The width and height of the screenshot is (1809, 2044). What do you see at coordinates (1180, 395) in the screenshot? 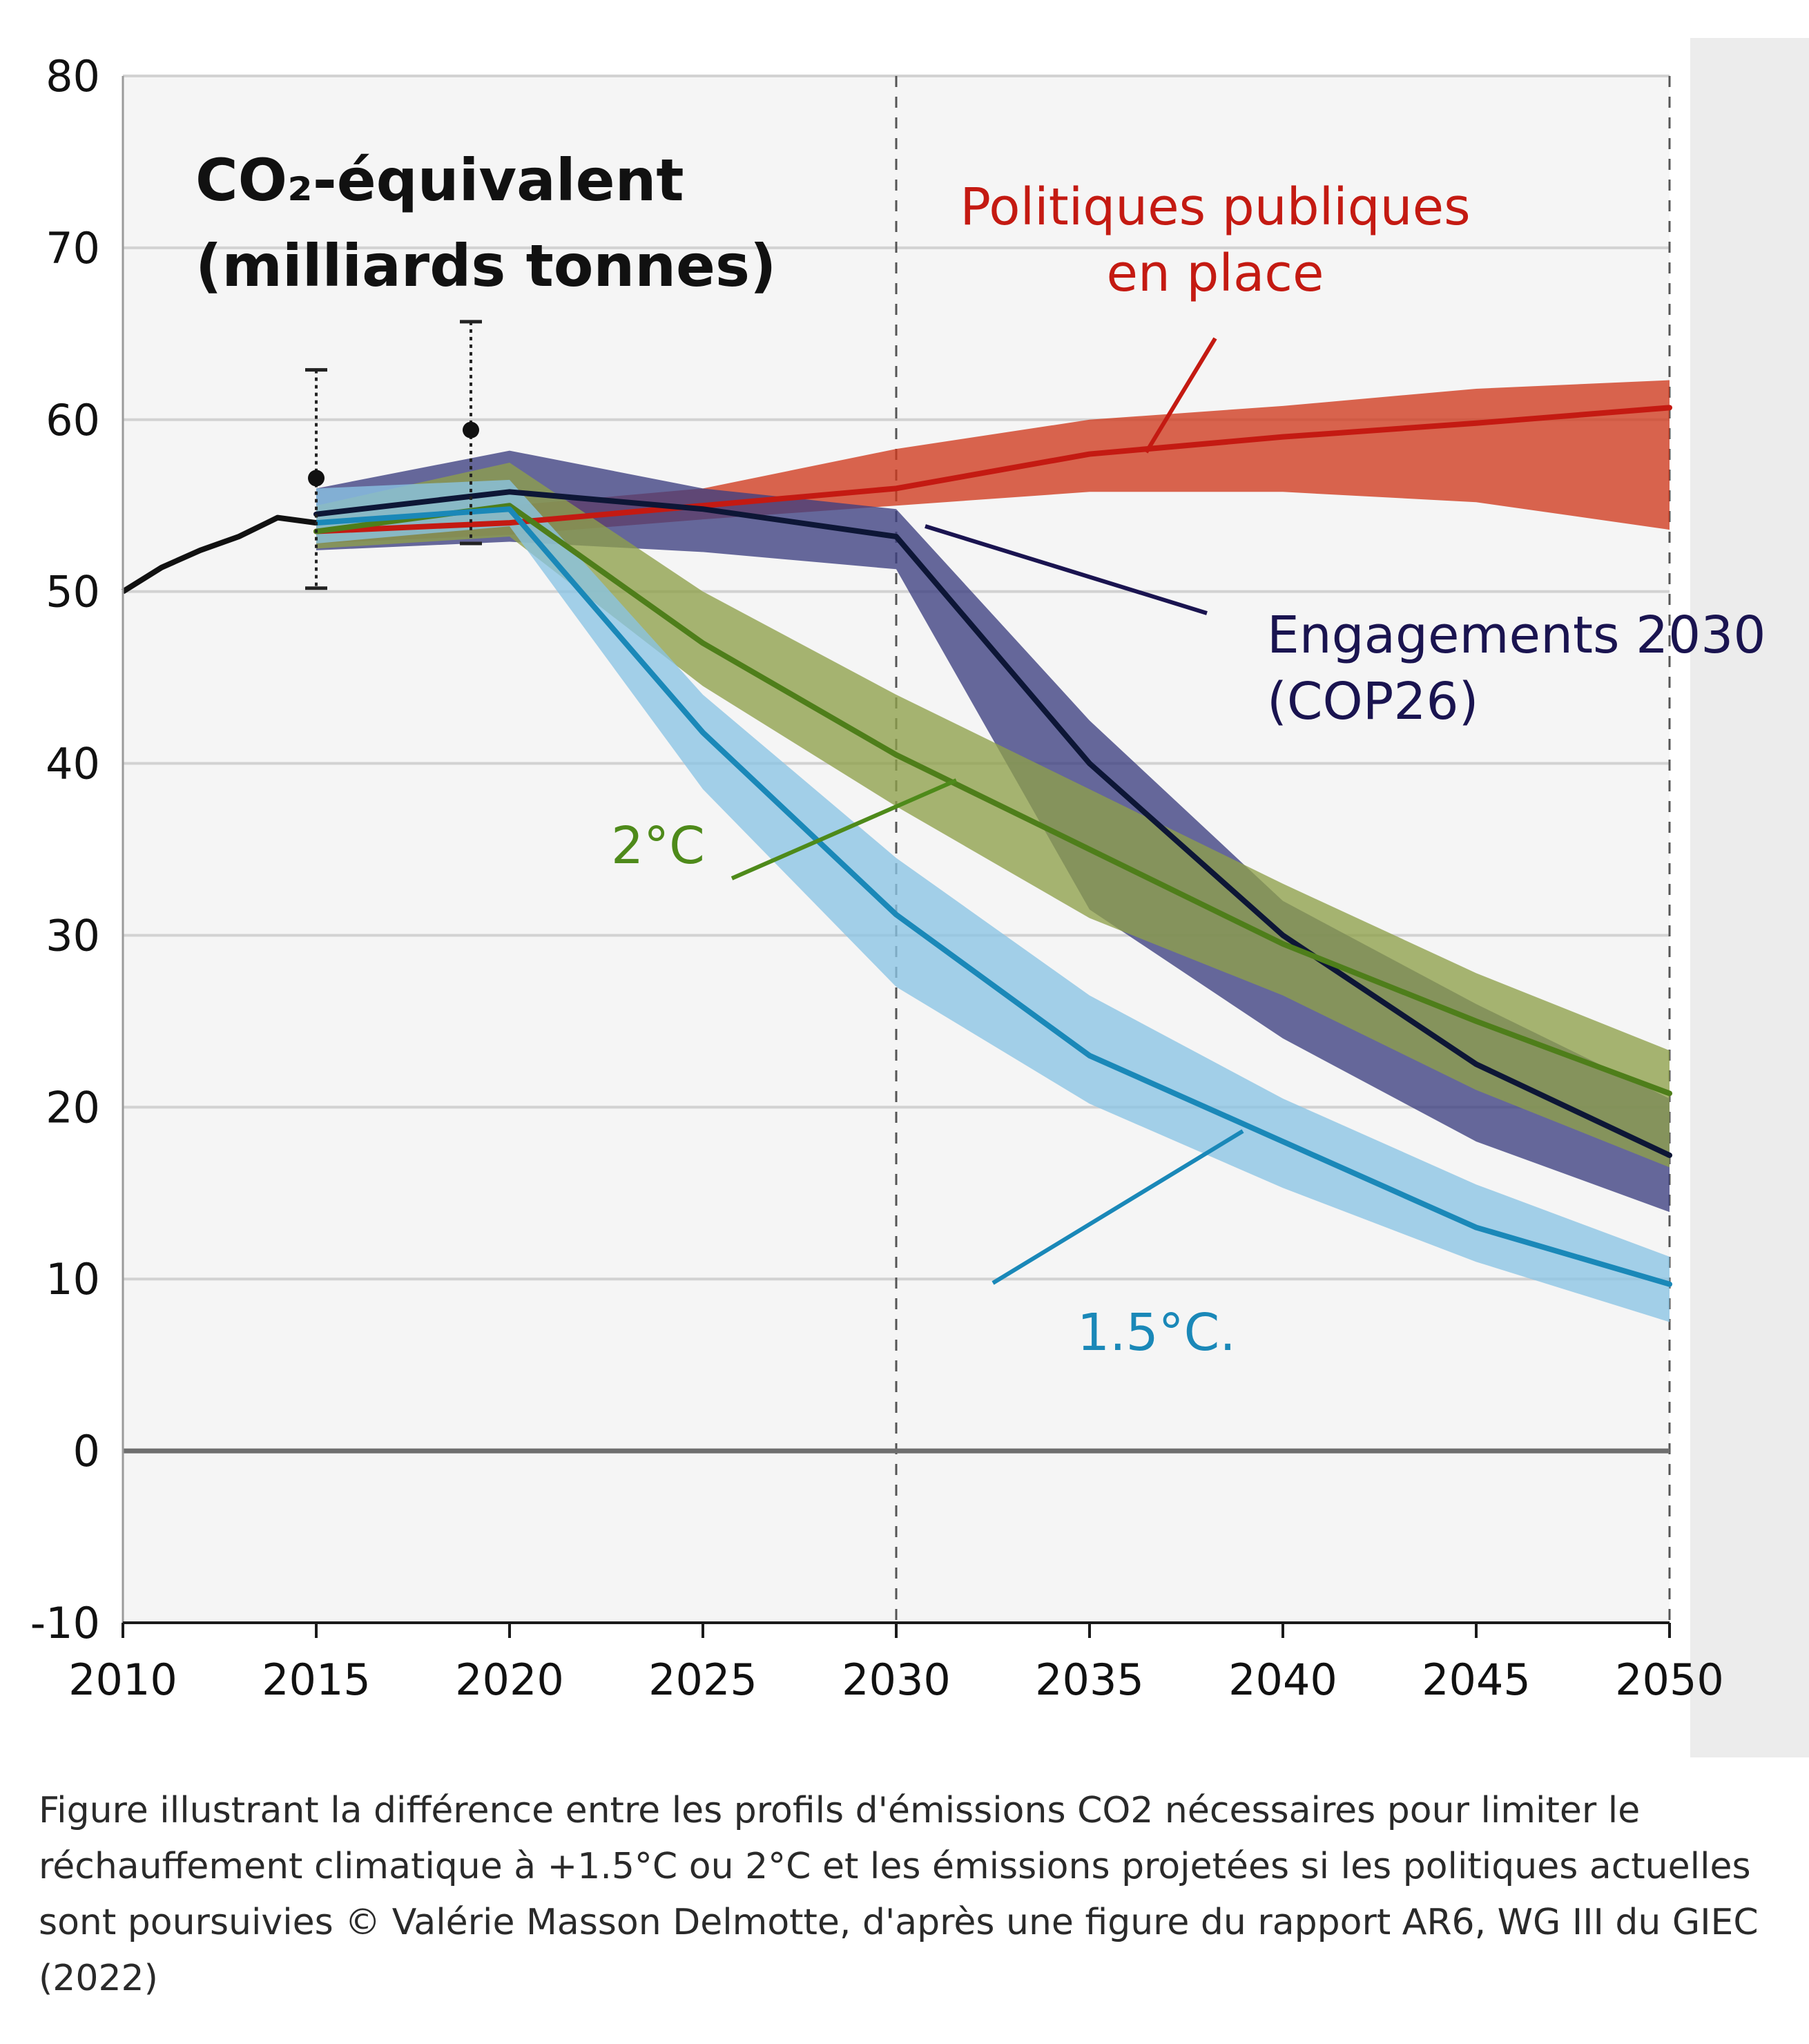
I see `leader-pol` at bounding box center [1180, 395].